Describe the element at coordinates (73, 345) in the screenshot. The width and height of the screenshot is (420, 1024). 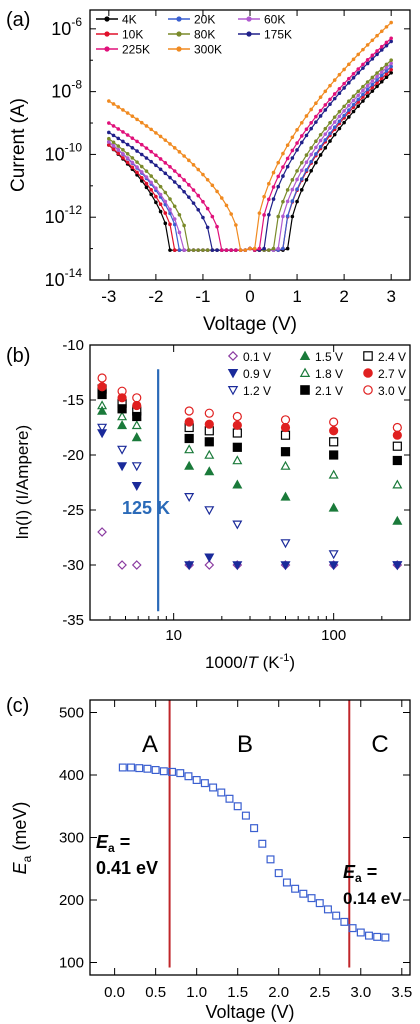
I see `y-tick-label: -10` at that location.